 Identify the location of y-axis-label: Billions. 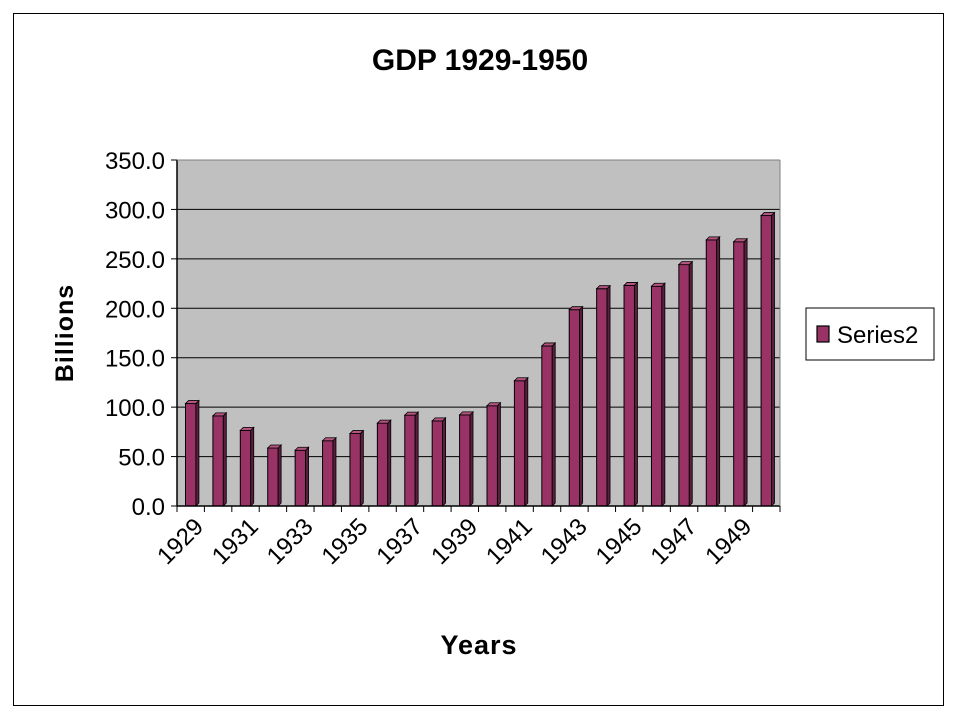
(65, 333).